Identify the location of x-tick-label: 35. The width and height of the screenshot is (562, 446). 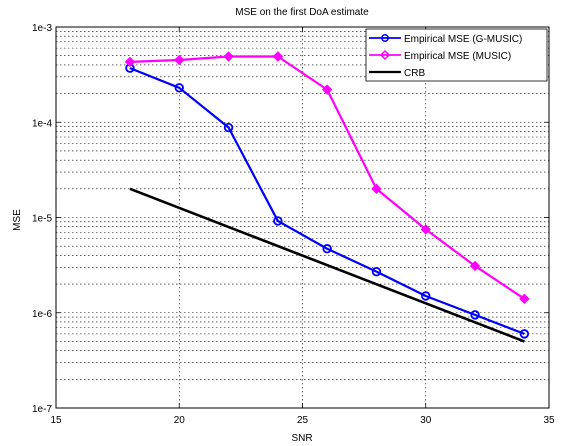
(549, 420).